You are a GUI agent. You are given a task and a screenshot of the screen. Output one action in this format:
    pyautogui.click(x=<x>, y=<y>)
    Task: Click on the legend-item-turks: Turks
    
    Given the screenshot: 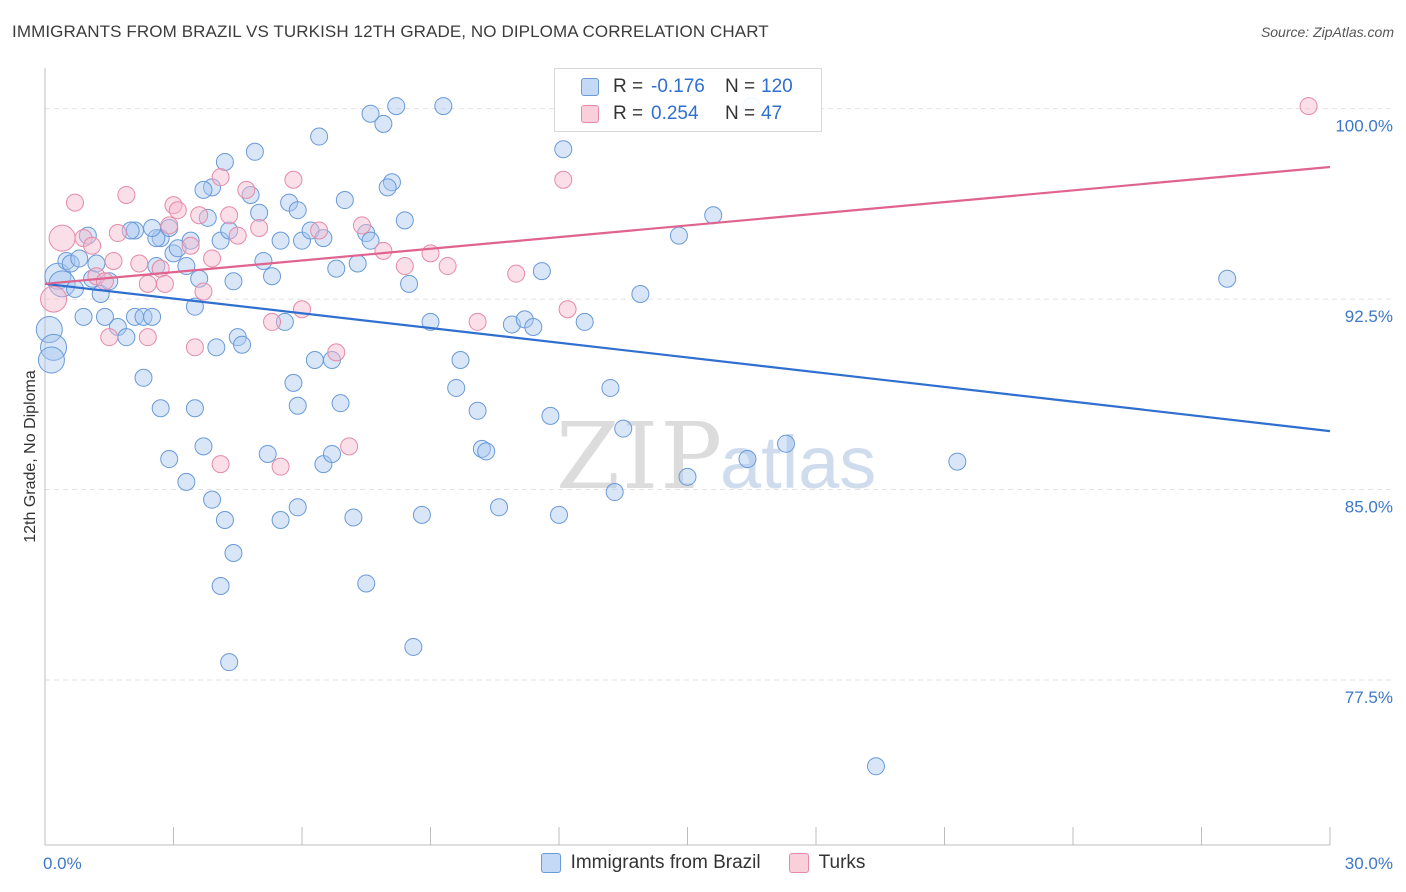 What is the action you would take?
    pyautogui.click(x=826, y=863)
    